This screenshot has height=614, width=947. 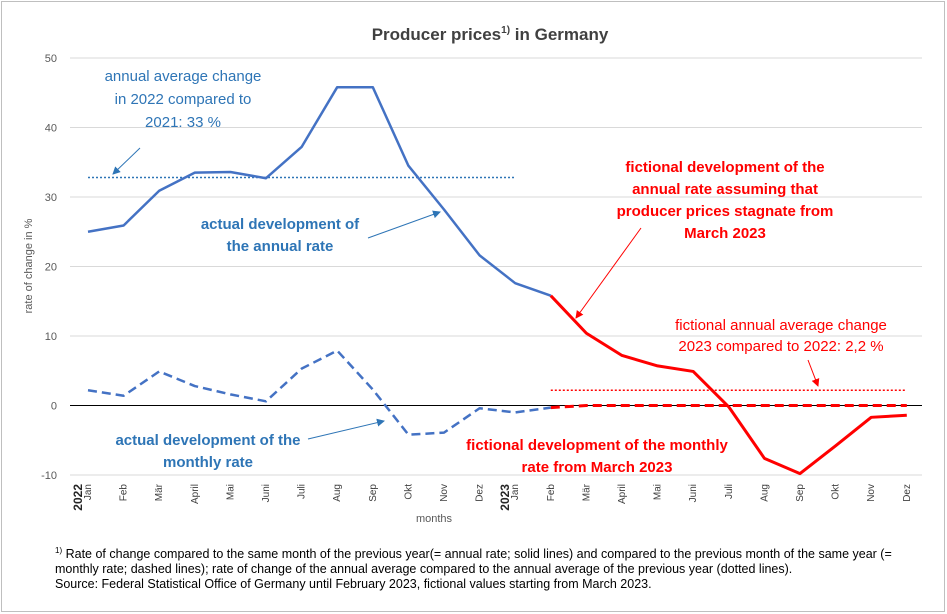 What do you see at coordinates (183, 99) in the screenshot?
I see `svg-text: in 2022 compared to` at bounding box center [183, 99].